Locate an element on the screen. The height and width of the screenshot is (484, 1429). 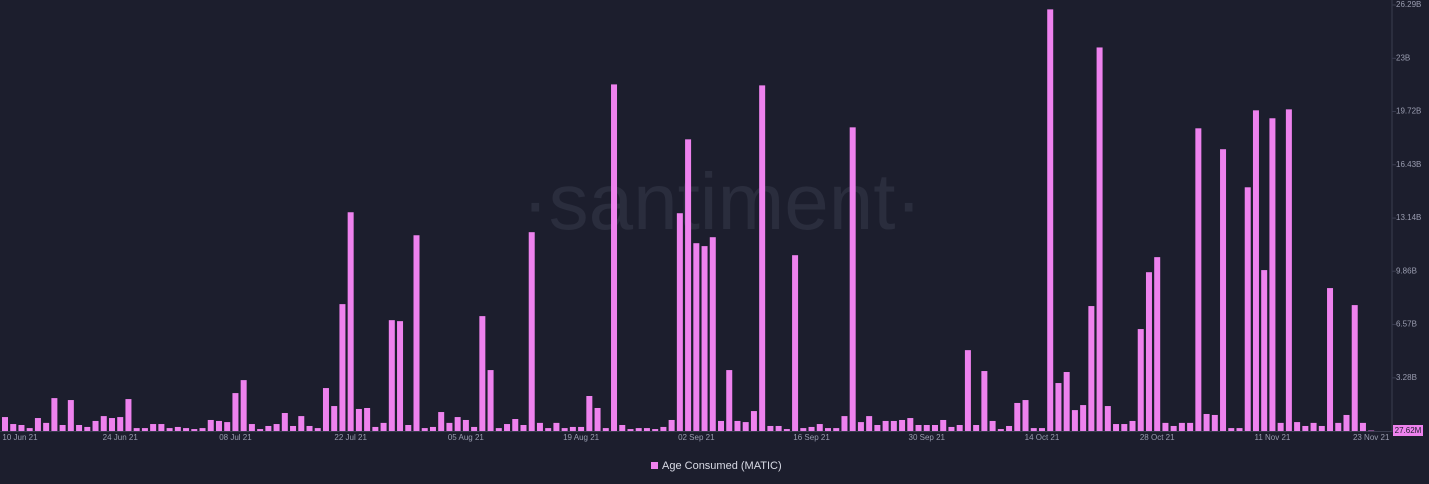
x-tick-label: 24 Jun 21 is located at coordinates (121, 437).